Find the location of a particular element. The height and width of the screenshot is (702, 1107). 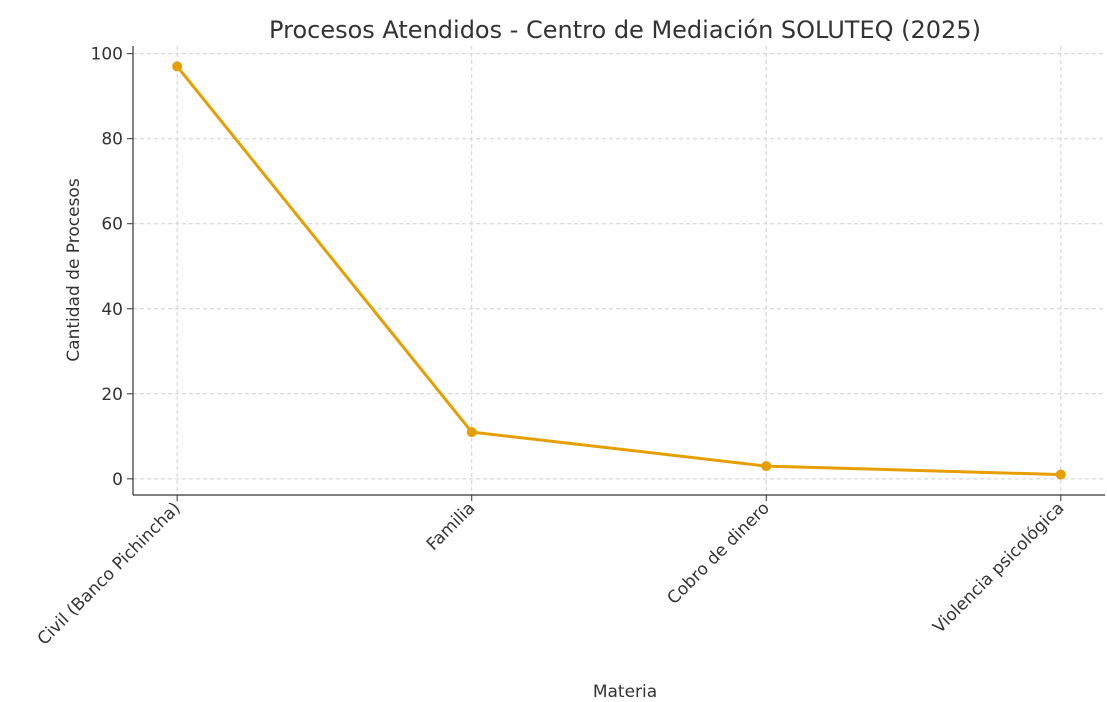

x-axis-label: Materia is located at coordinates (625, 692).